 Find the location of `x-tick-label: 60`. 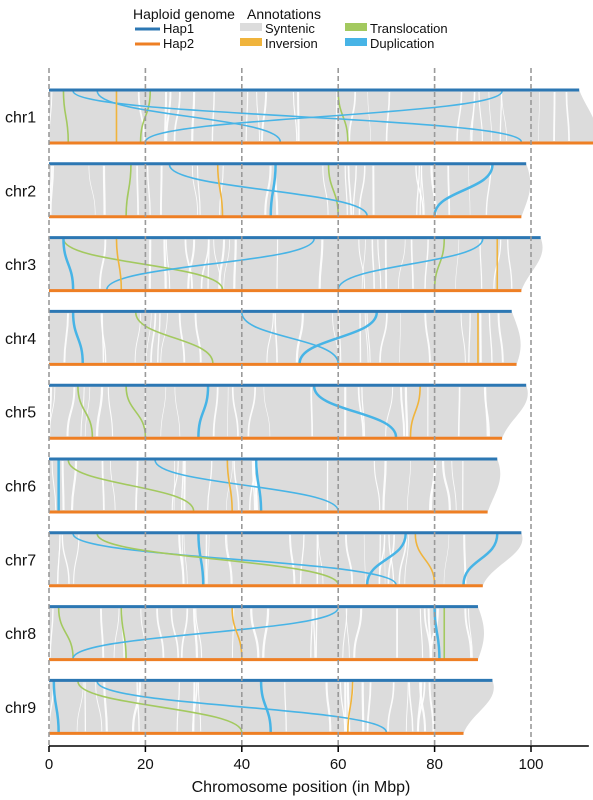

x-tick-label: 60 is located at coordinates (338, 764).